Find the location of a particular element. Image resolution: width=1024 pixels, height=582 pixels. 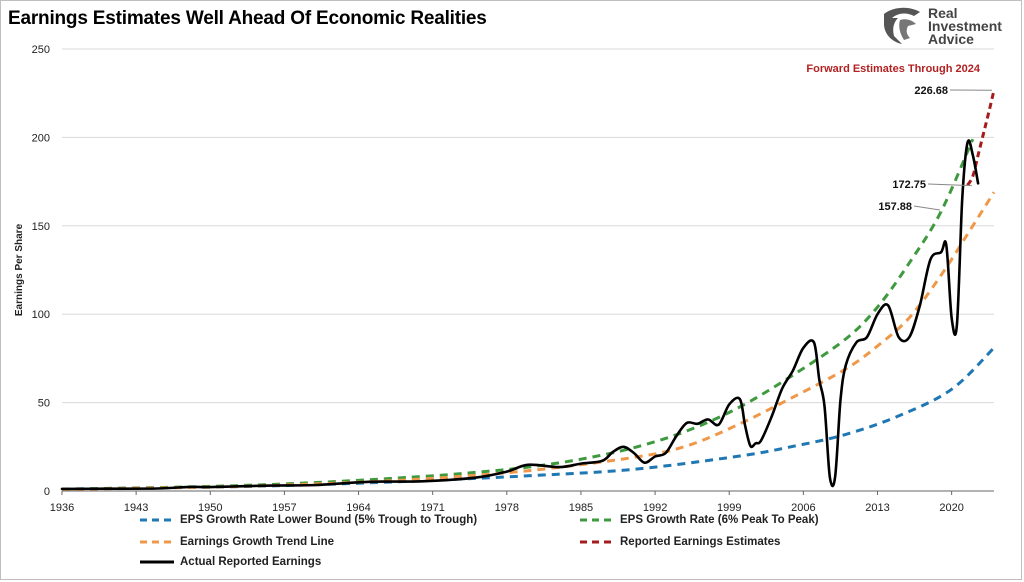

legend-swatch-lower-bound is located at coordinates (157, 520).